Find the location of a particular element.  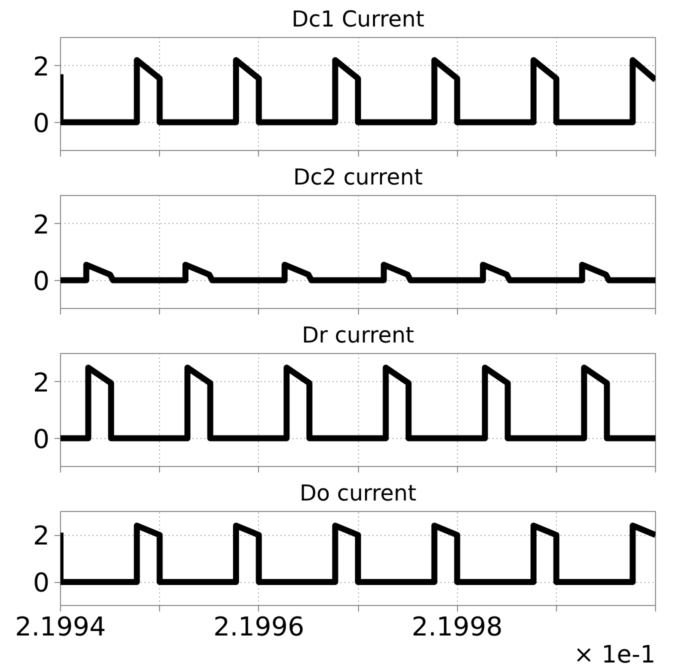

x-tick-label: 2.1994 is located at coordinates (60, 627).